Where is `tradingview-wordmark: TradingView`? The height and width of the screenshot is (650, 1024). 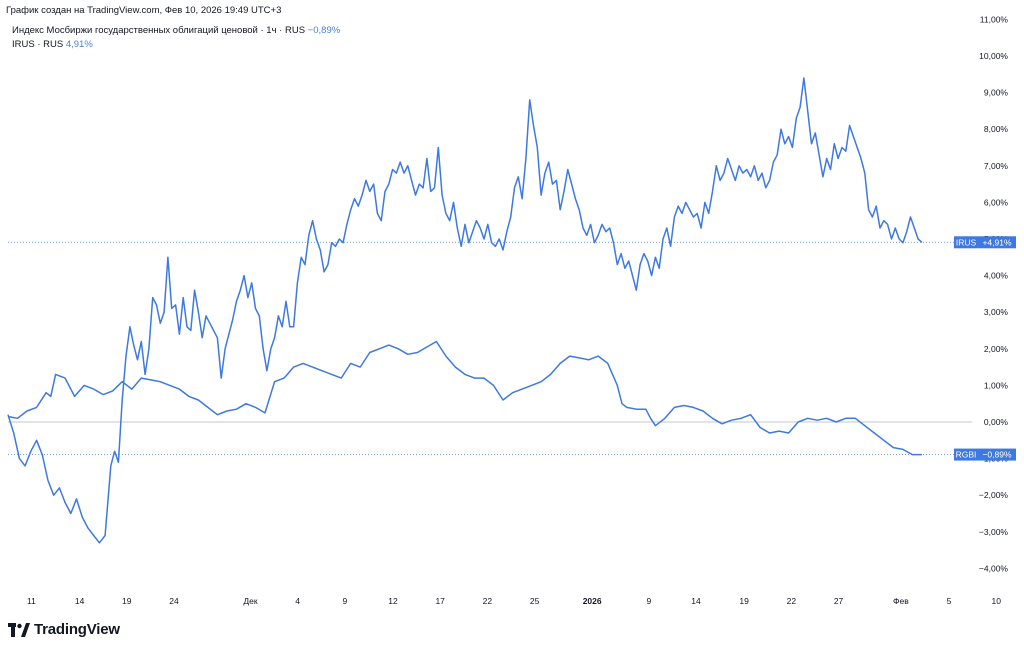
tradingview-wordmark: TradingView is located at coordinates (77, 629).